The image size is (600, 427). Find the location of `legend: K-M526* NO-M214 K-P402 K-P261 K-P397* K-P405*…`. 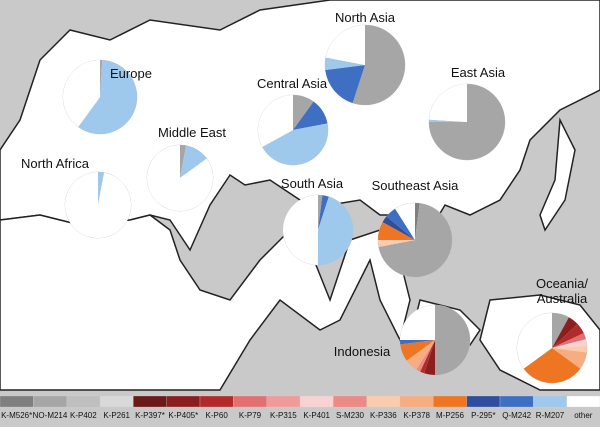

legend: K-M526* NO-M214 K-P402 K-P261 K-P397* K-P405*… is located at coordinates (300, 407).